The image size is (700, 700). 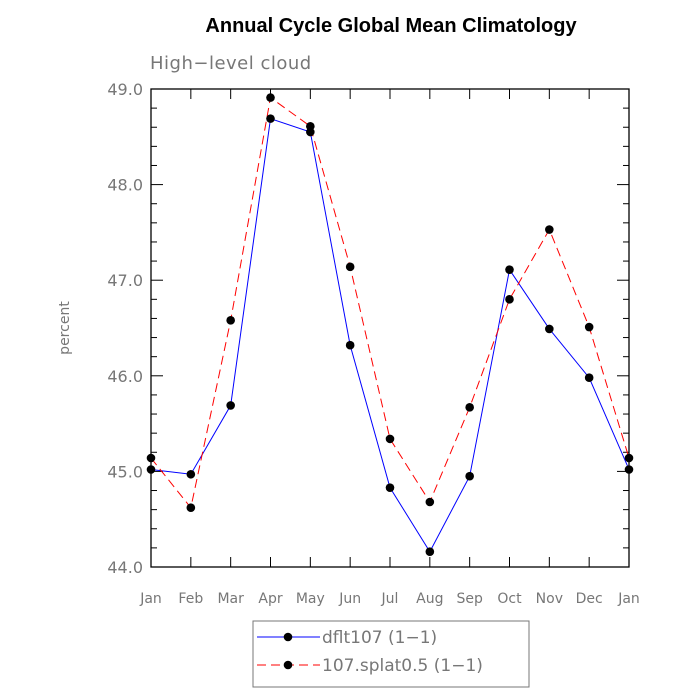 What do you see at coordinates (310, 599) in the screenshot?
I see `x-tick-label: May` at bounding box center [310, 599].